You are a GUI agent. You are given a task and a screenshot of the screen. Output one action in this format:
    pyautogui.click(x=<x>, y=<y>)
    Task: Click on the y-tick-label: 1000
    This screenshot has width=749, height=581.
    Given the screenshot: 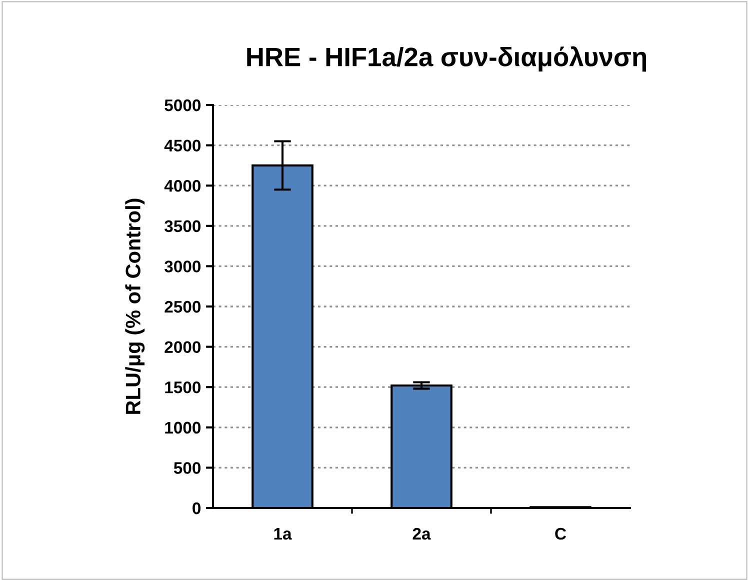 What is the action you would take?
    pyautogui.click(x=183, y=428)
    